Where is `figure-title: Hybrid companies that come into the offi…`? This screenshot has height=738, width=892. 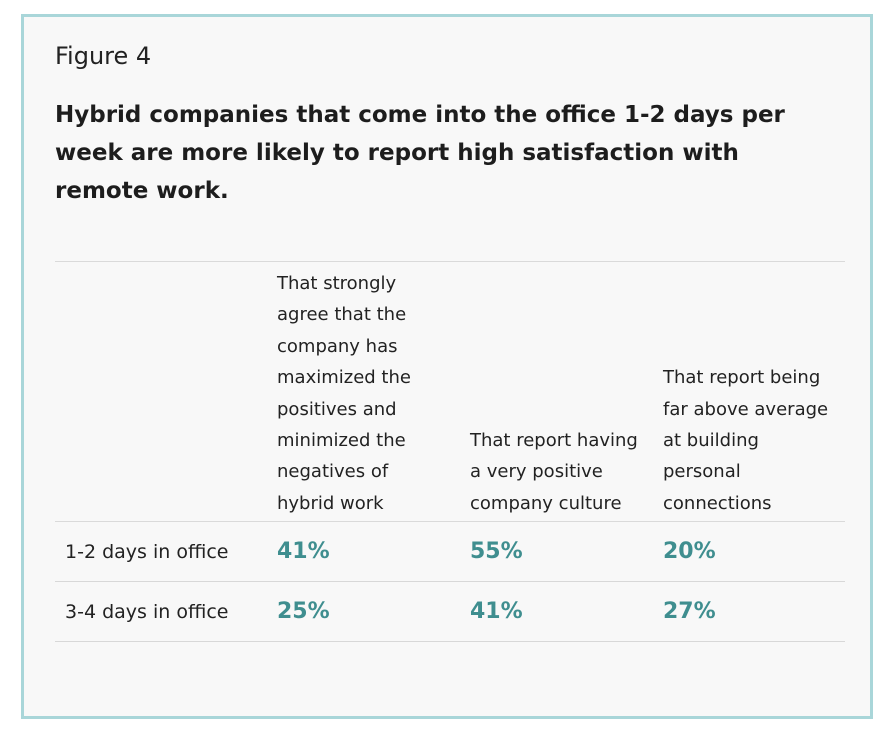
figure-title: Hybrid companies that come into the offi… is located at coordinates (420, 153).